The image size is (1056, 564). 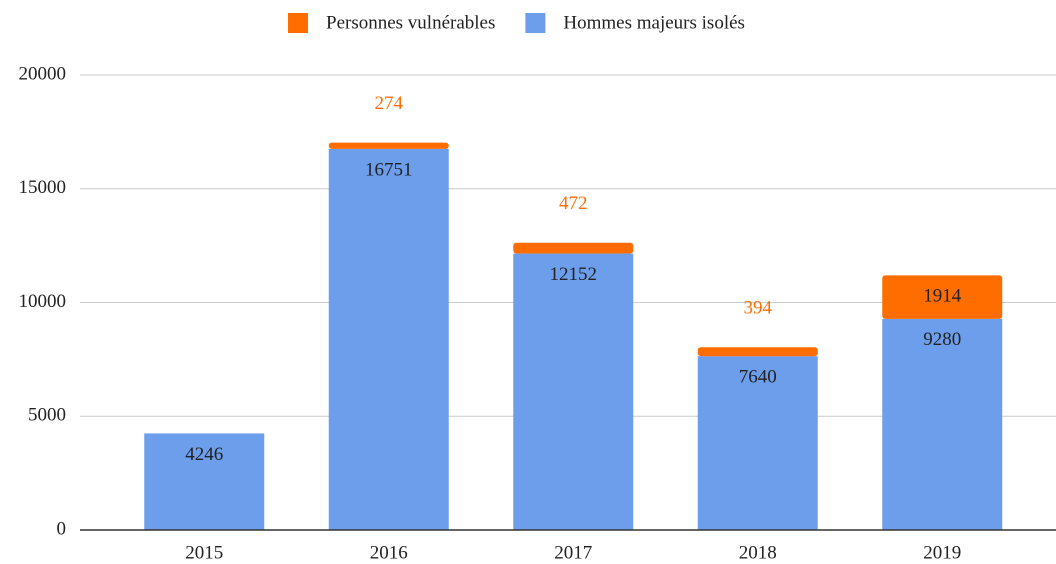 I want to click on data-label: 4246, so click(x=204, y=454).